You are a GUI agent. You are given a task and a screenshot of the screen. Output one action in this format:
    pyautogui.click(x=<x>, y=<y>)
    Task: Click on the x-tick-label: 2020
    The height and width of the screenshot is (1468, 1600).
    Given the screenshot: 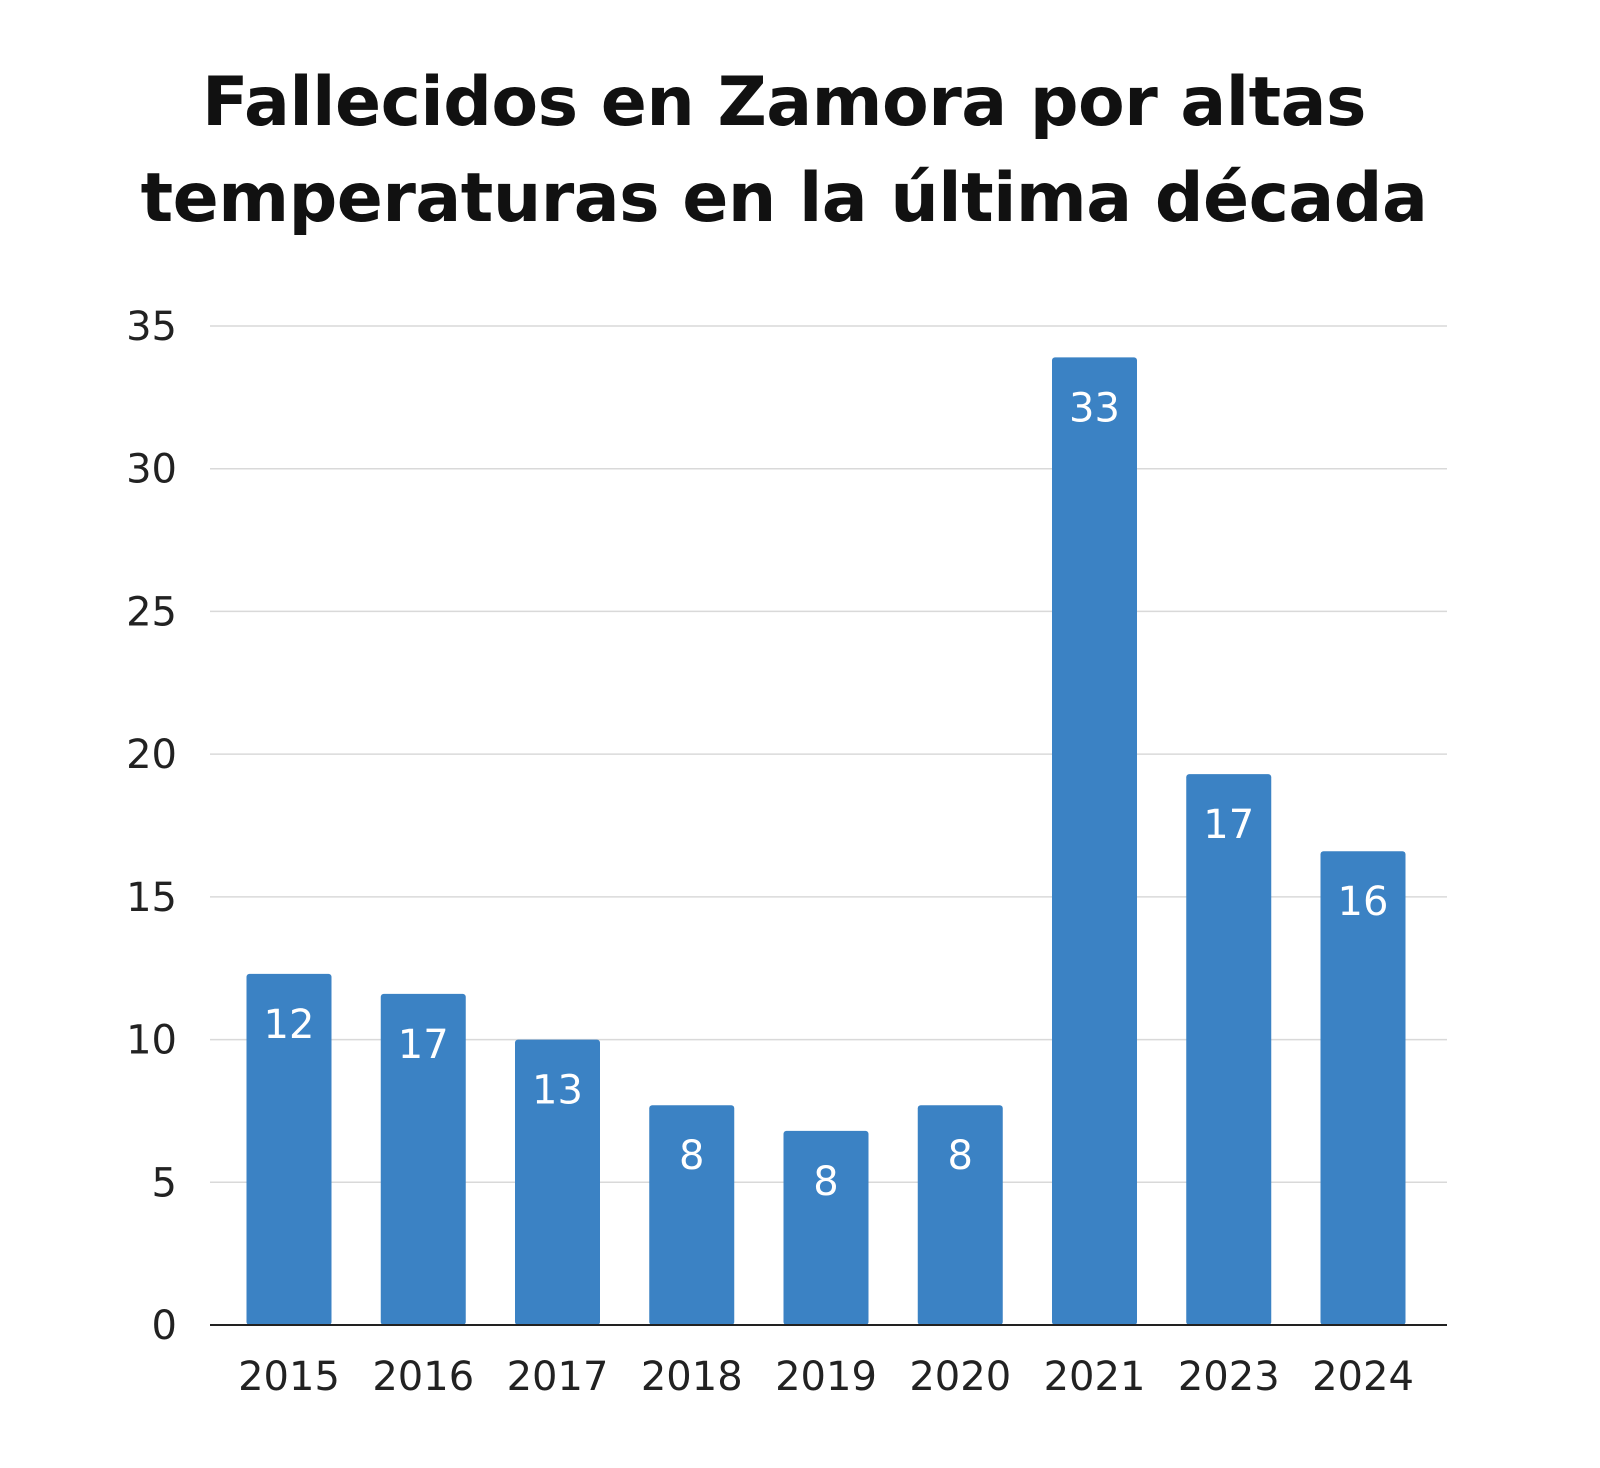 What is the action you would take?
    pyautogui.click(x=960, y=1377)
    